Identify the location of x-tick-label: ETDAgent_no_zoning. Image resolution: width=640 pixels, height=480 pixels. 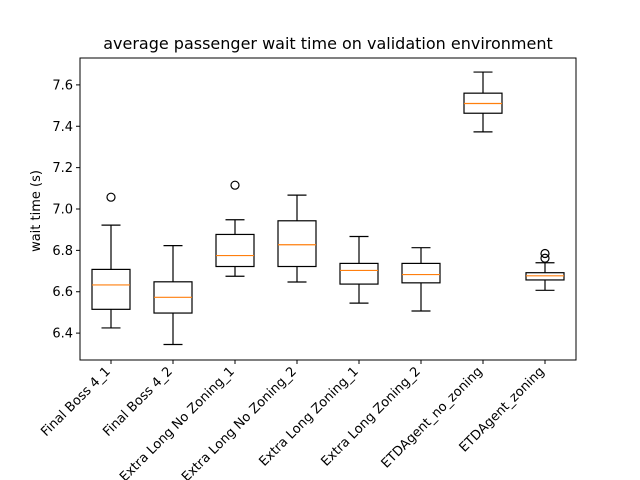
(432, 417).